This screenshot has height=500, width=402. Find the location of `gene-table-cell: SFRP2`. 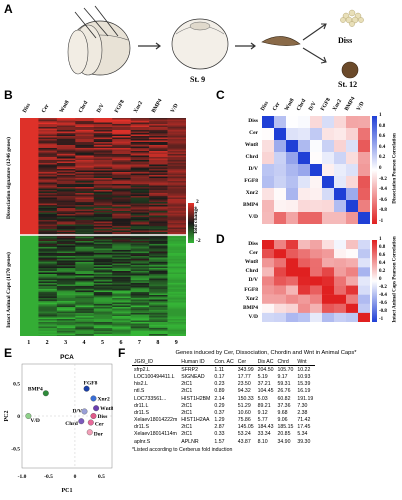

gene-table-cell: SFRP2 is located at coordinates (189, 369).